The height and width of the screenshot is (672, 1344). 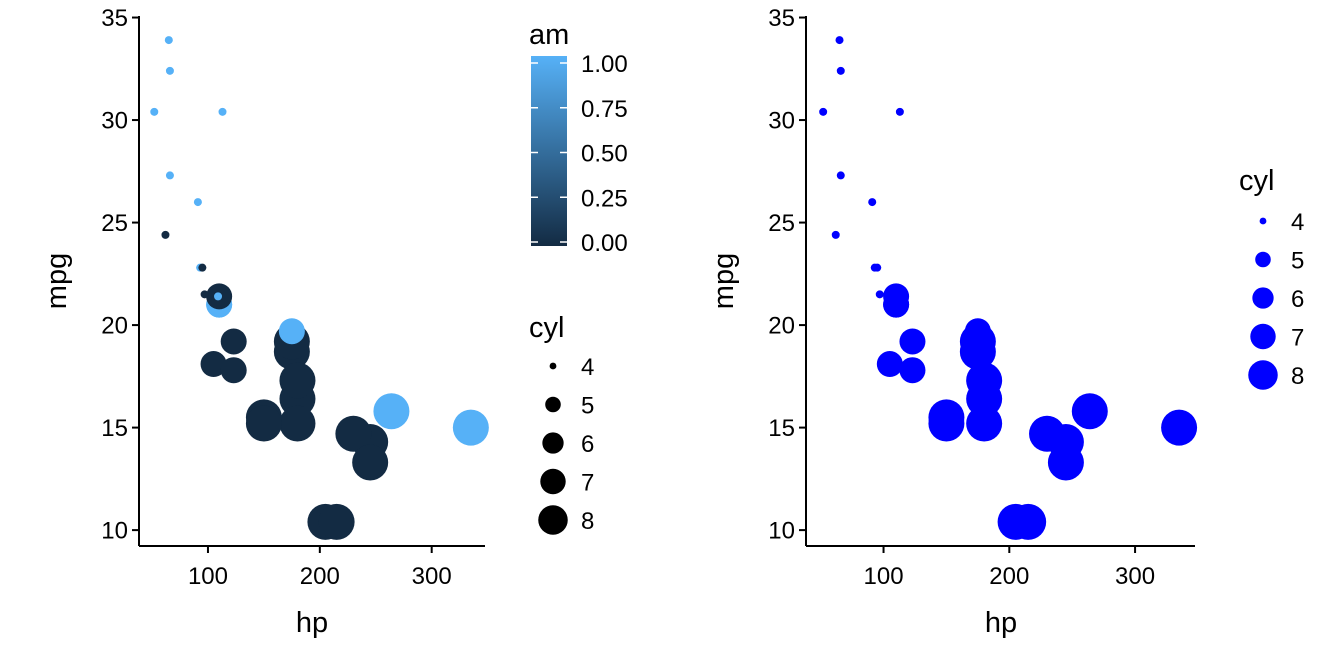 I want to click on right-y-axis-title: mpg, so click(x=724, y=281).